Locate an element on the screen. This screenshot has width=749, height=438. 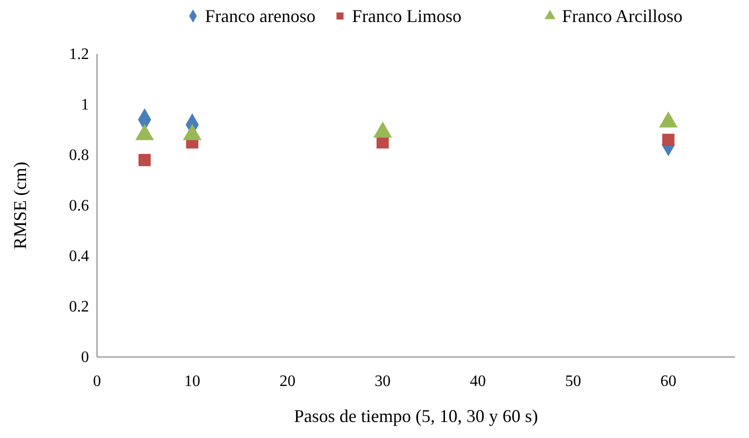
y-axis-title: RMSE (cm) is located at coordinates (20, 206).